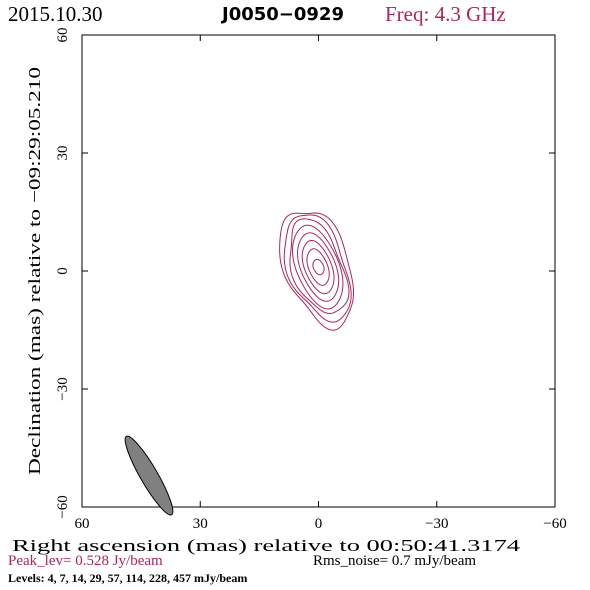 This screenshot has height=590, width=590. I want to click on beam-ellipse, so click(149, 475).